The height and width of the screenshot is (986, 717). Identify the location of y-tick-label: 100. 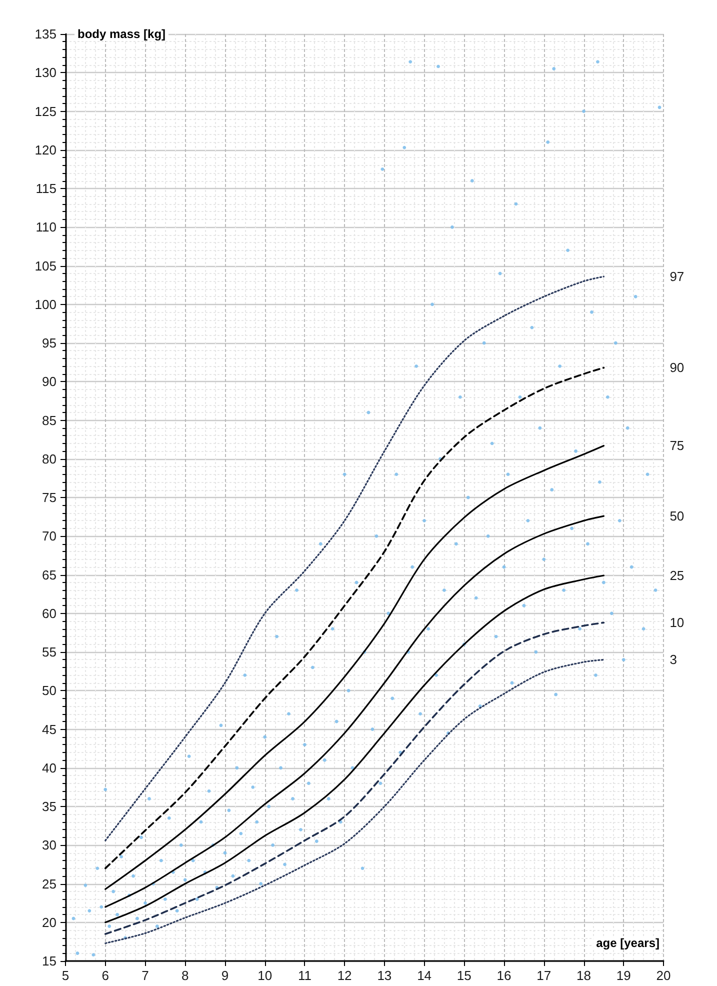
(45, 304).